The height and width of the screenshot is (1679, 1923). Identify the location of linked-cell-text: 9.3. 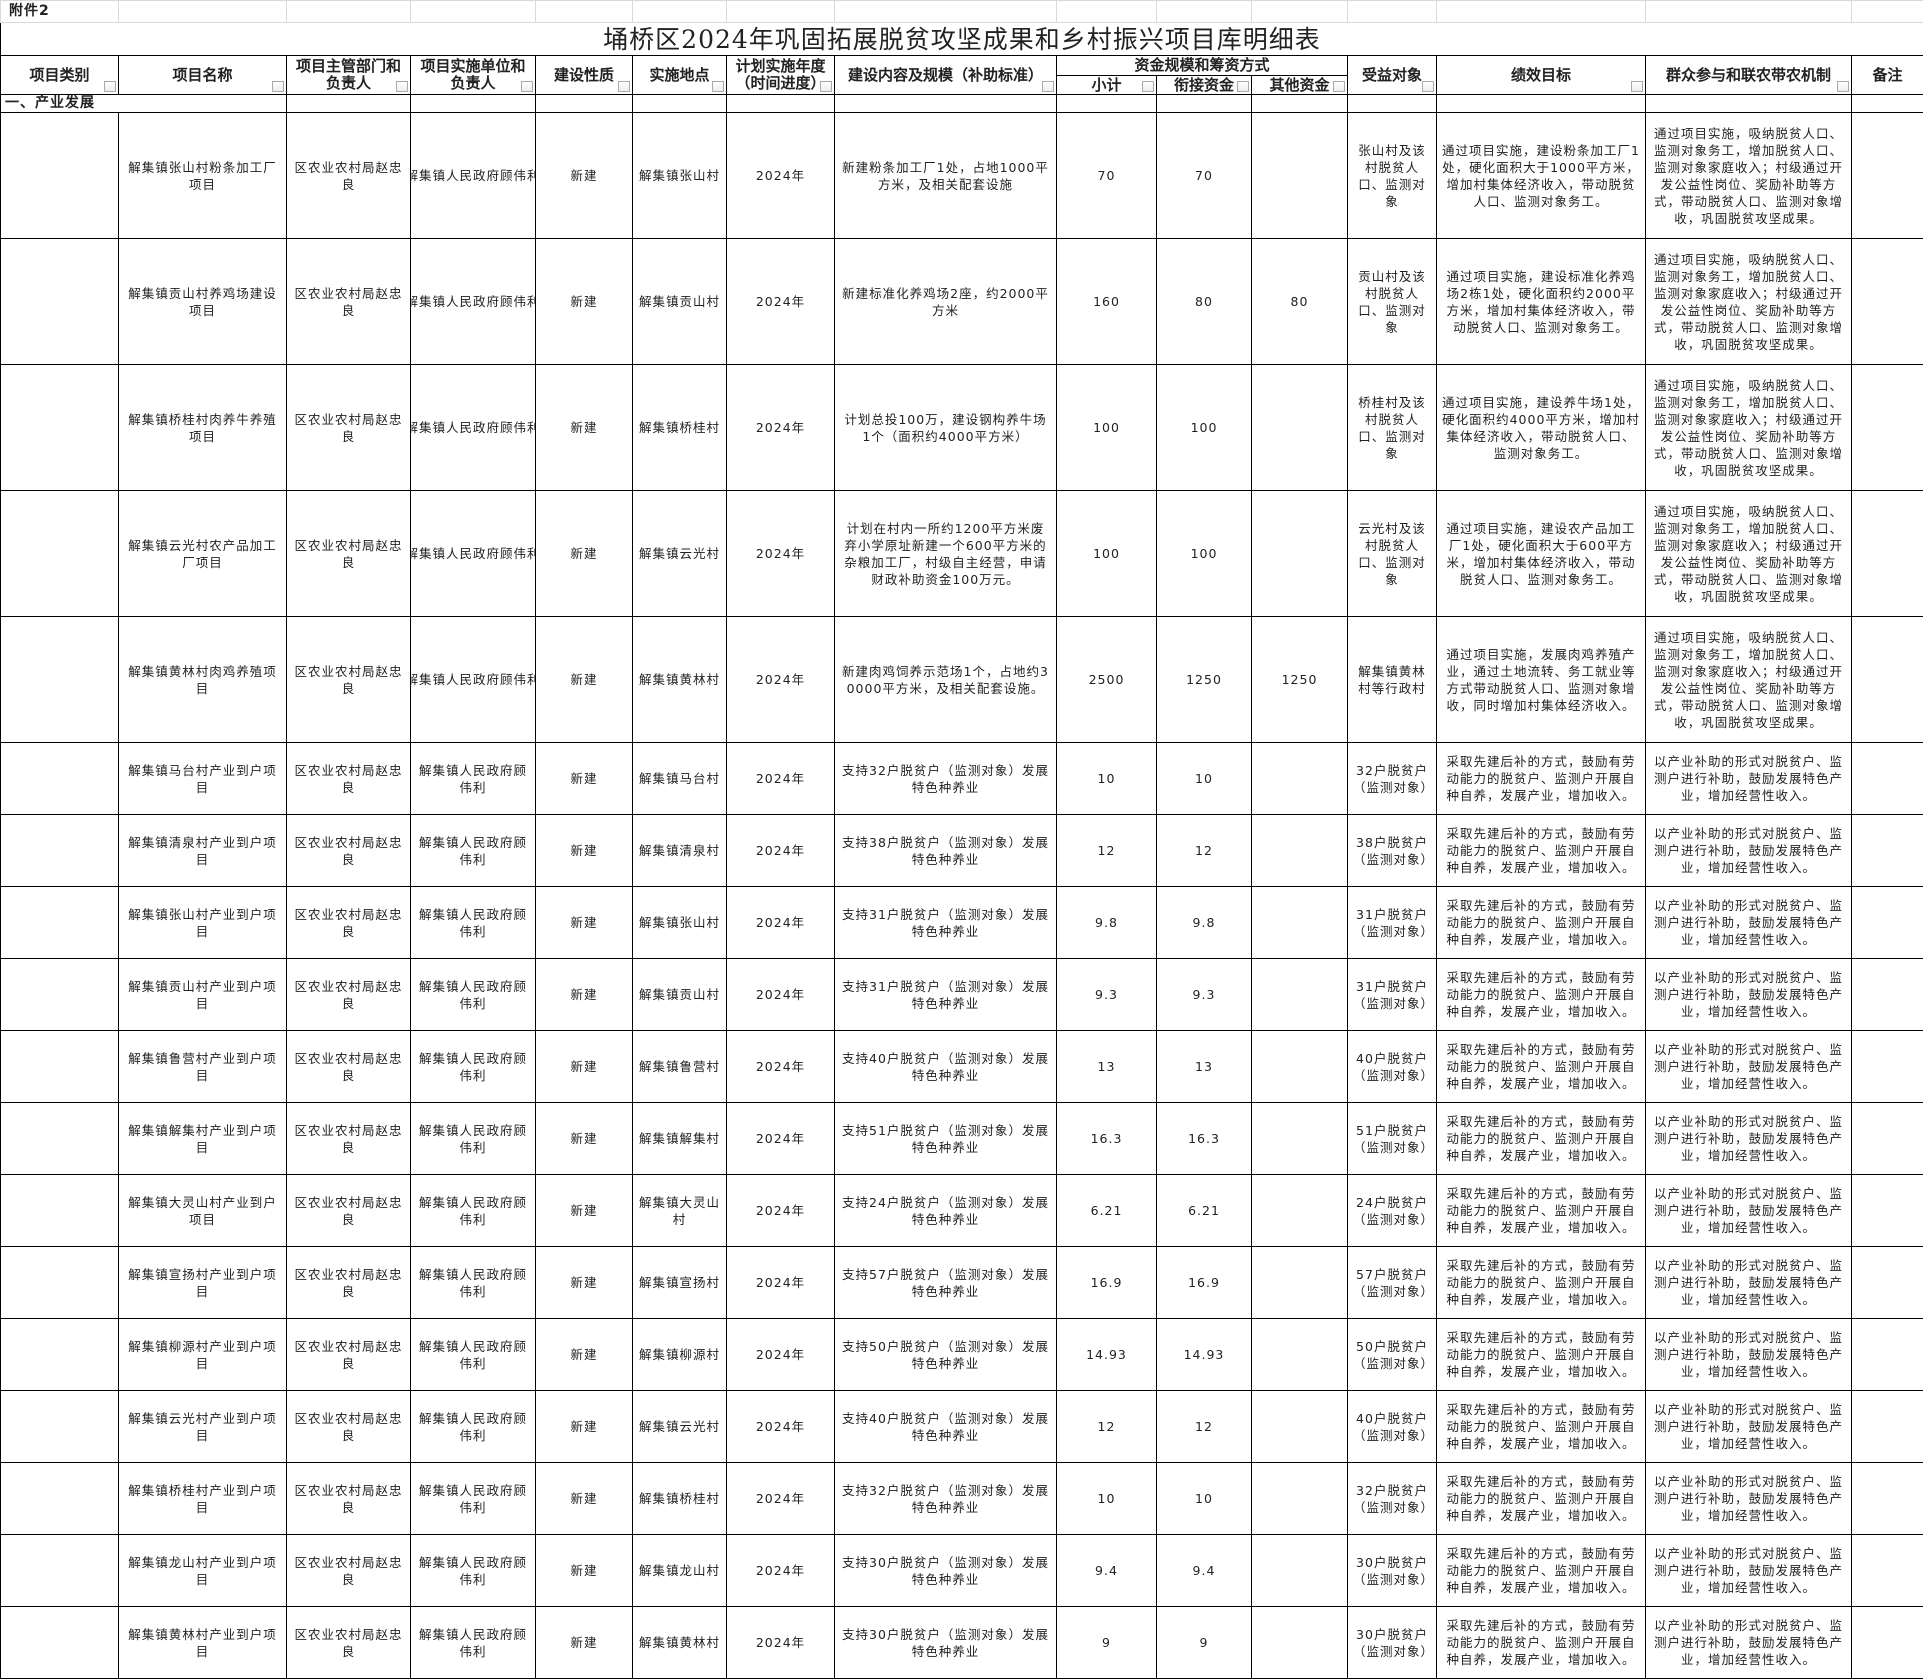
(1204, 994).